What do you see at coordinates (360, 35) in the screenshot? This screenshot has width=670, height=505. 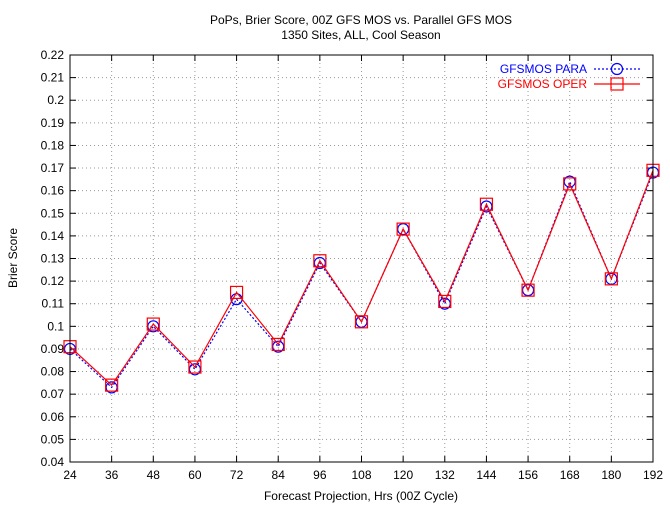 I see `chart-subtitle: 1350 Sites, ALL, Cool Season` at bounding box center [360, 35].